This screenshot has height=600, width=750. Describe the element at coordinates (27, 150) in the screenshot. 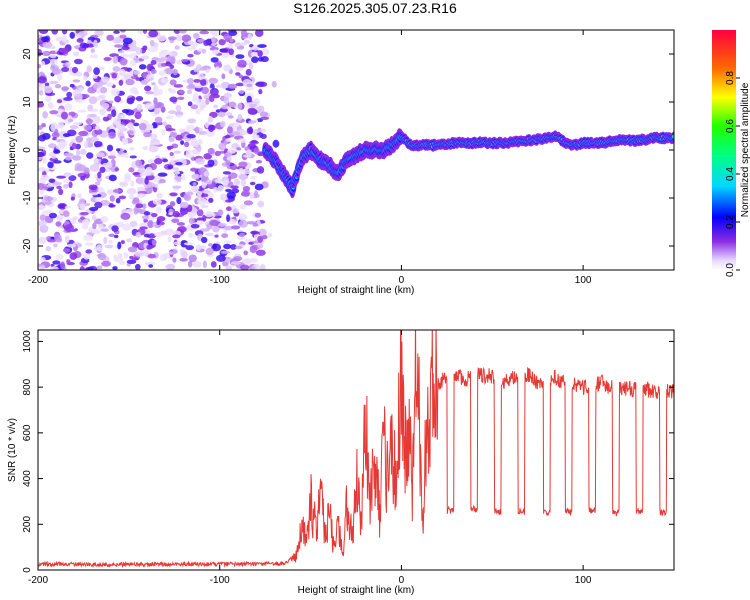

I see `spectrogram-ytick-label: 0` at that location.